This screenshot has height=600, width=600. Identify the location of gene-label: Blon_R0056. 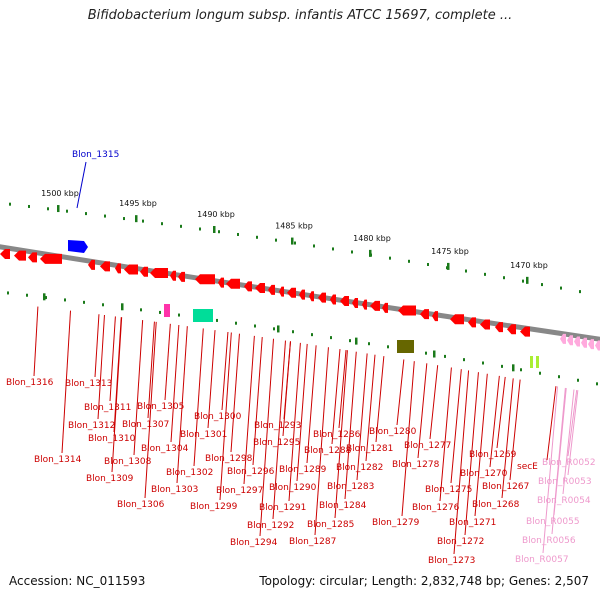
(549, 541).